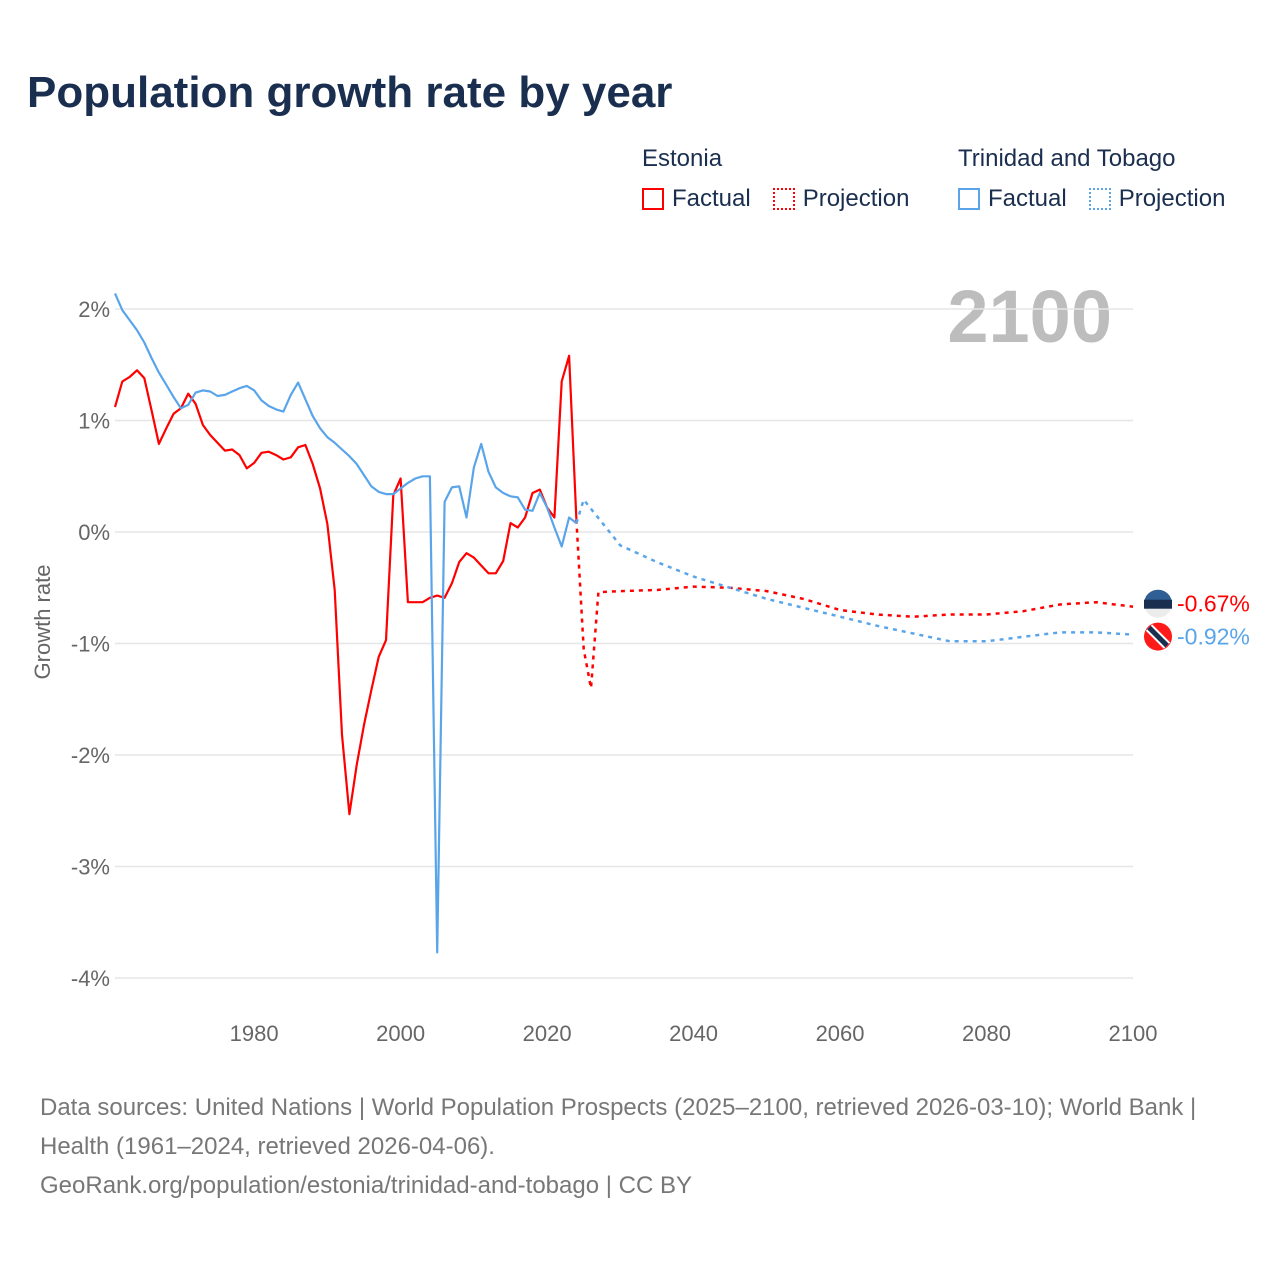 Image resolution: width=1280 pixels, height=1280 pixels. What do you see at coordinates (94, 309) in the screenshot?
I see `y-tick-label: 2%` at bounding box center [94, 309].